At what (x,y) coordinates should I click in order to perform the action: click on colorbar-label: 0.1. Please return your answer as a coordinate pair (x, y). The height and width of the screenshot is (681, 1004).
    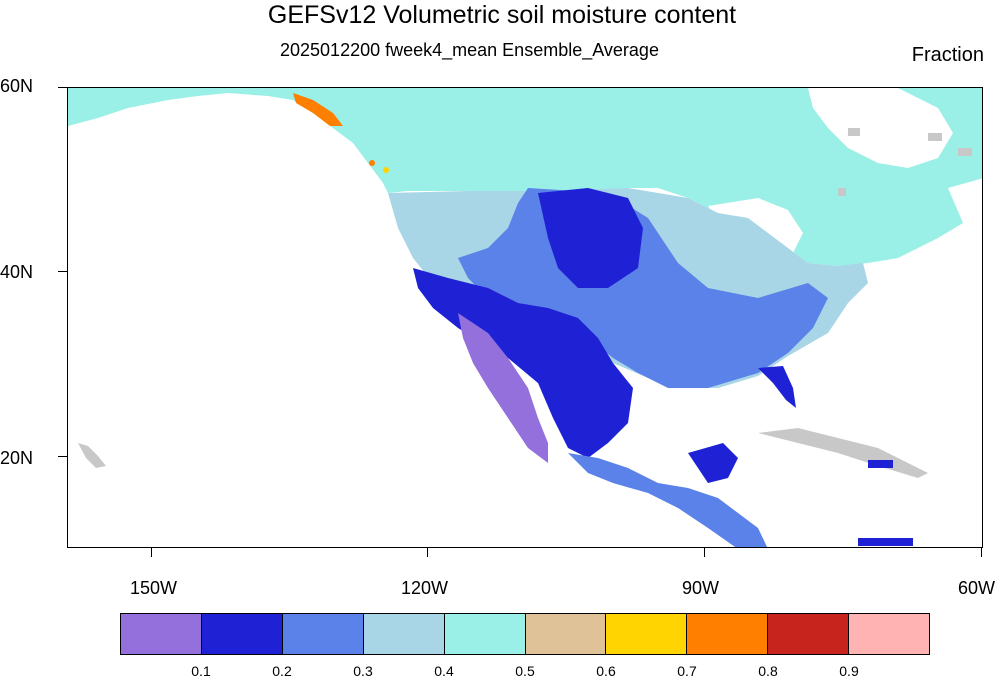
    Looking at the image, I should click on (201, 671).